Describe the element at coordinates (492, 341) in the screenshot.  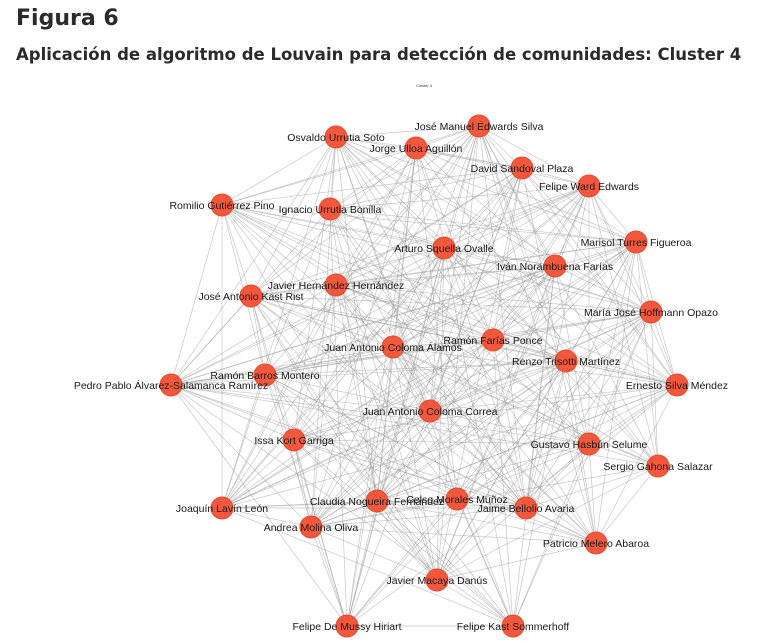
I see `node-label: Ramón Farías Ponce` at that location.